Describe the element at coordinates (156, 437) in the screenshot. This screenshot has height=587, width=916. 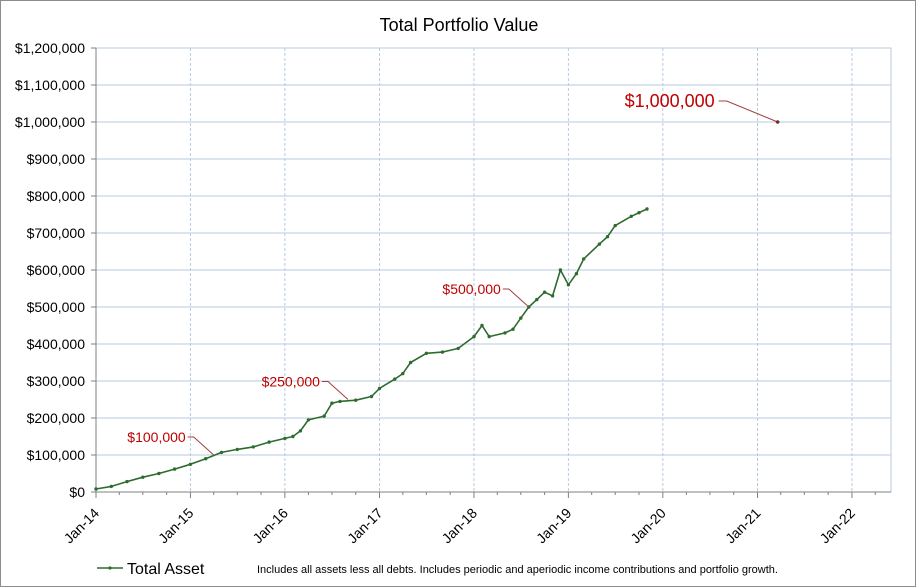
I see `annotation-label: $100,000` at that location.